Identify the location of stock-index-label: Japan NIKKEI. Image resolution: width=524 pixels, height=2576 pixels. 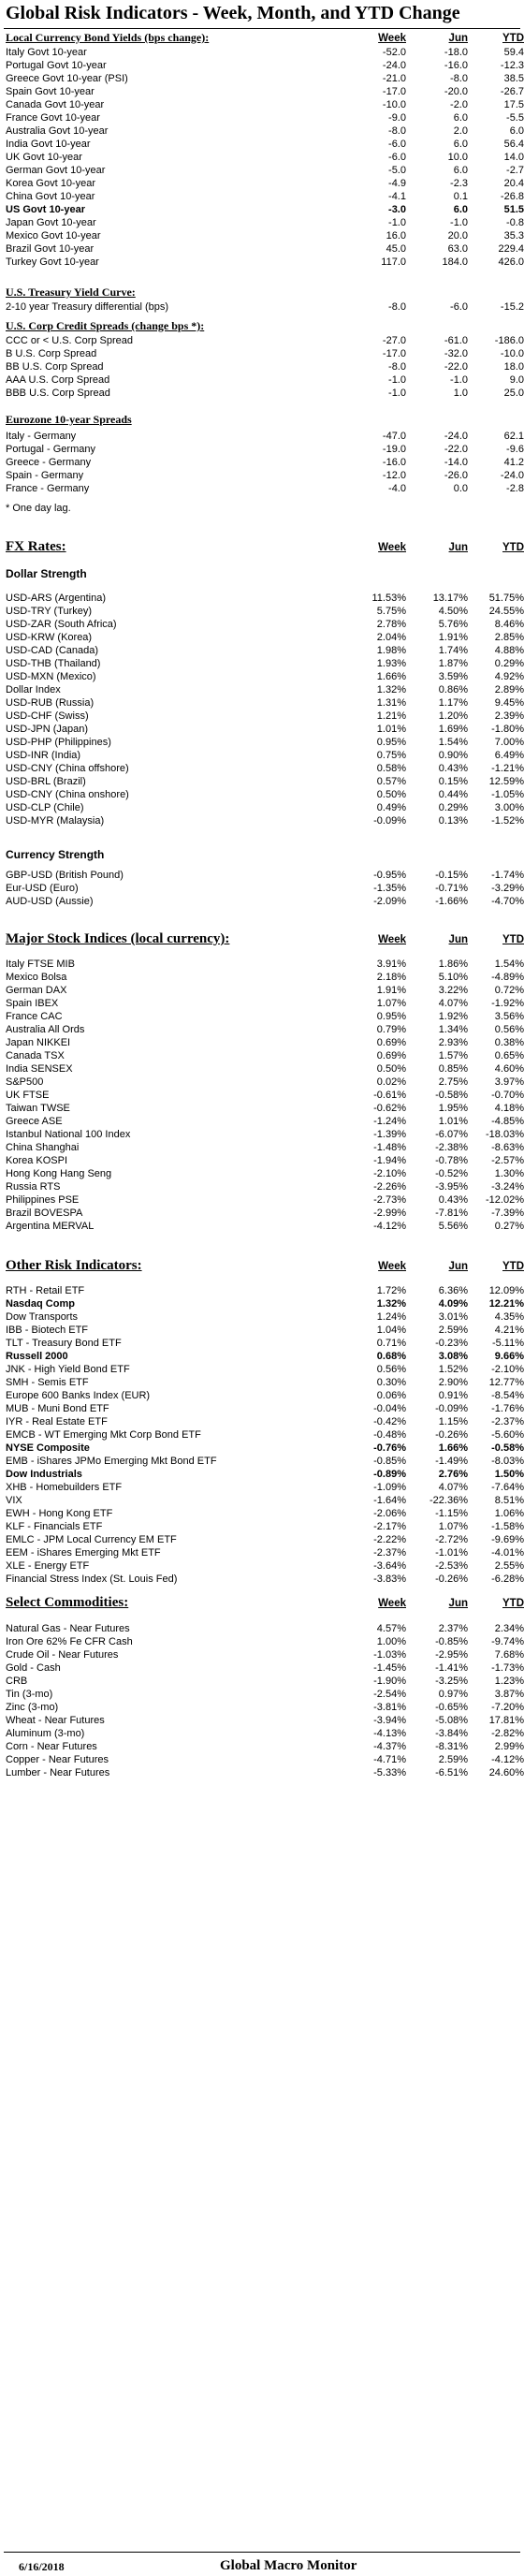
(38, 1042).